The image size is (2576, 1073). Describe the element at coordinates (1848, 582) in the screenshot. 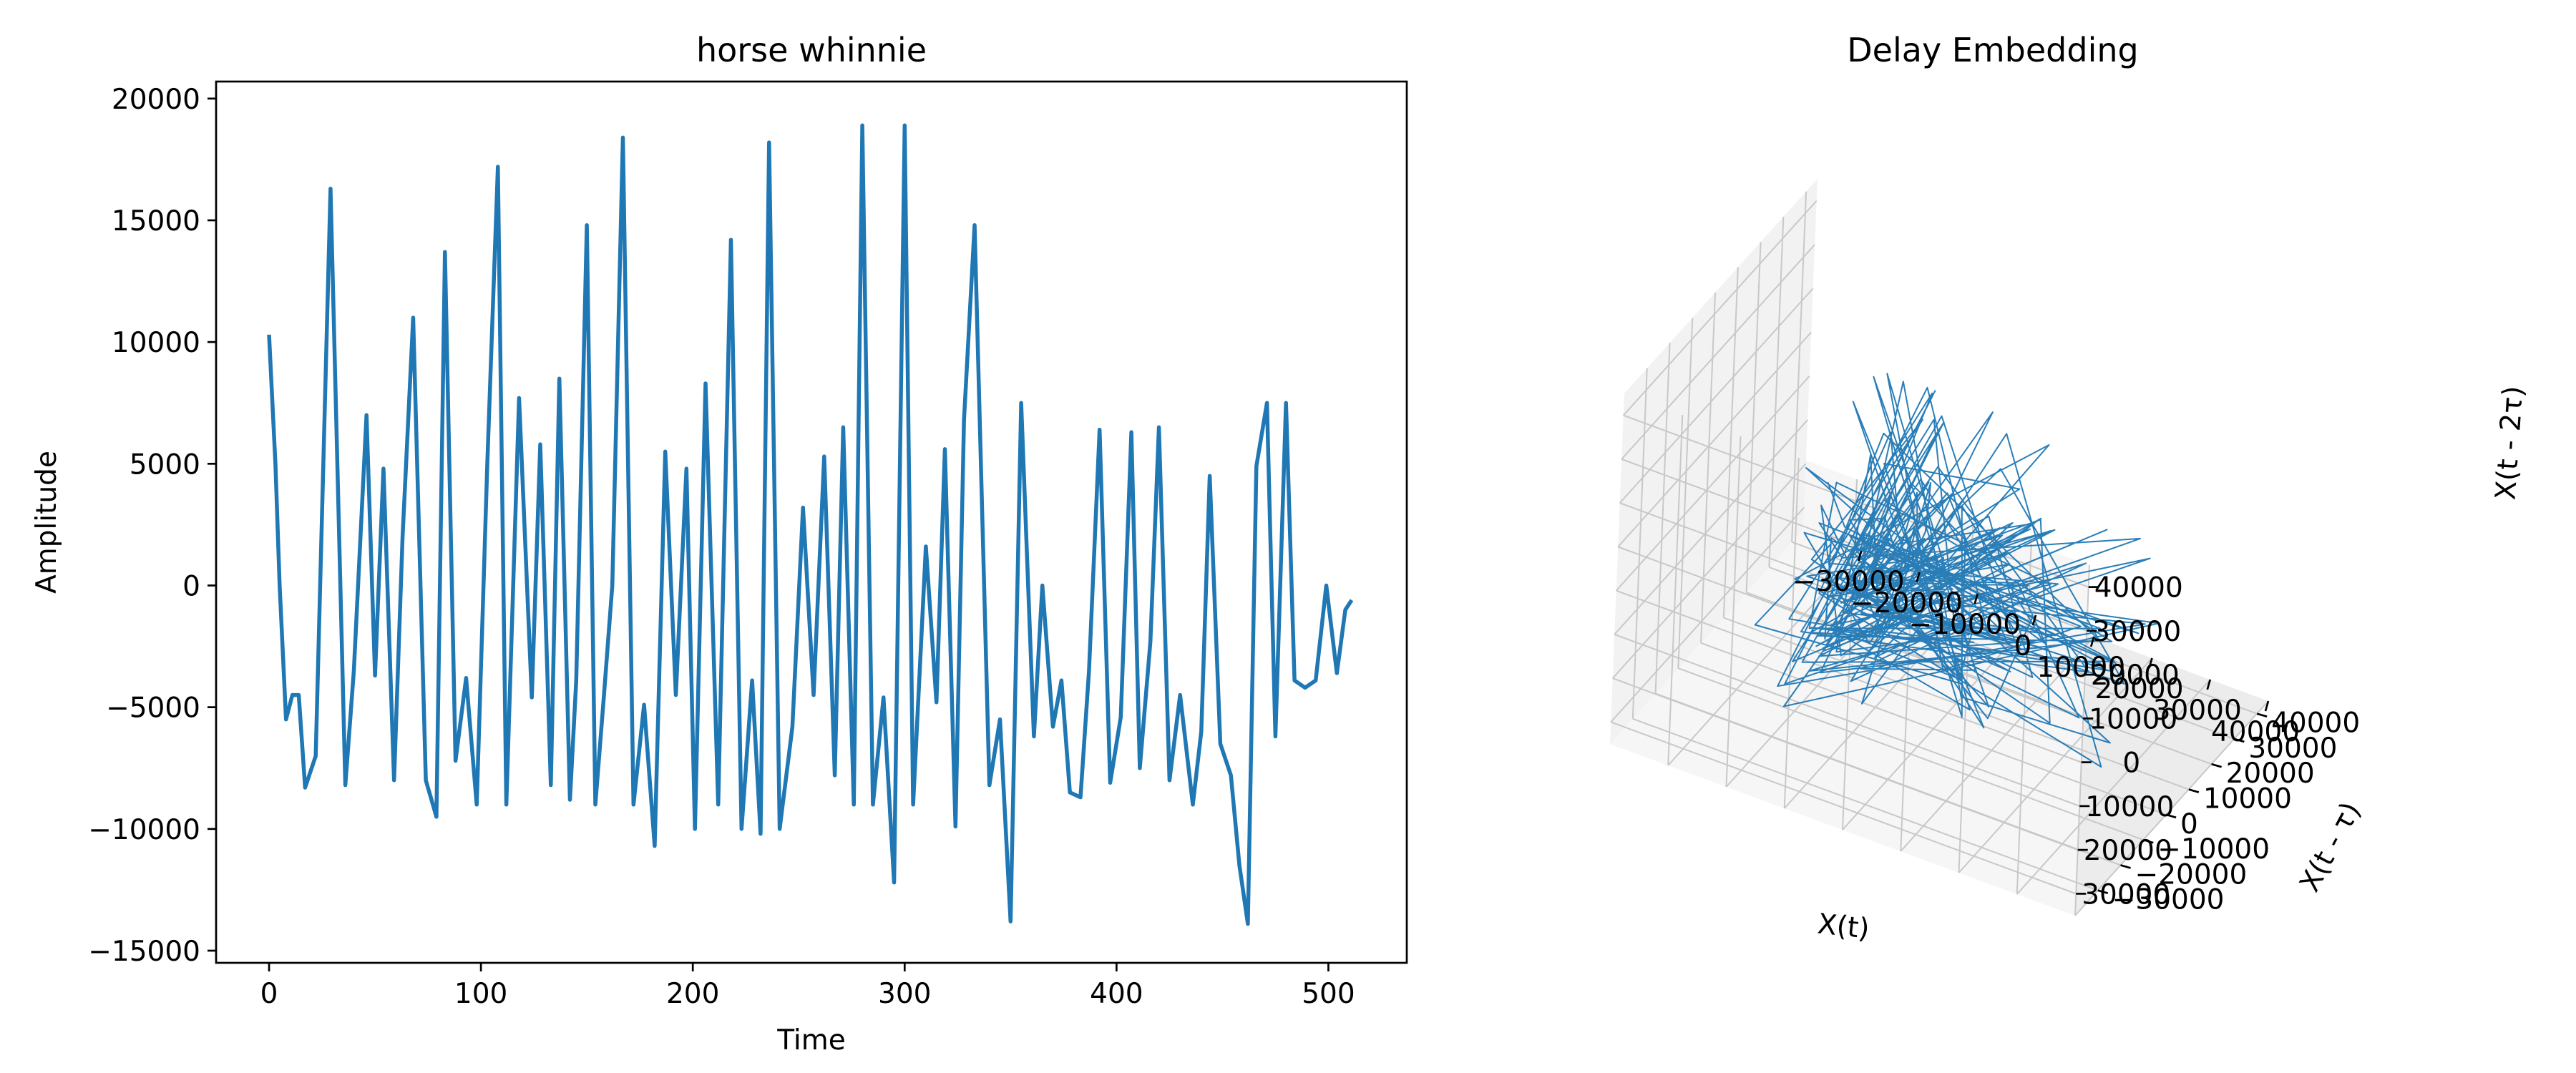

I see `x-tick-label: −30000` at that location.